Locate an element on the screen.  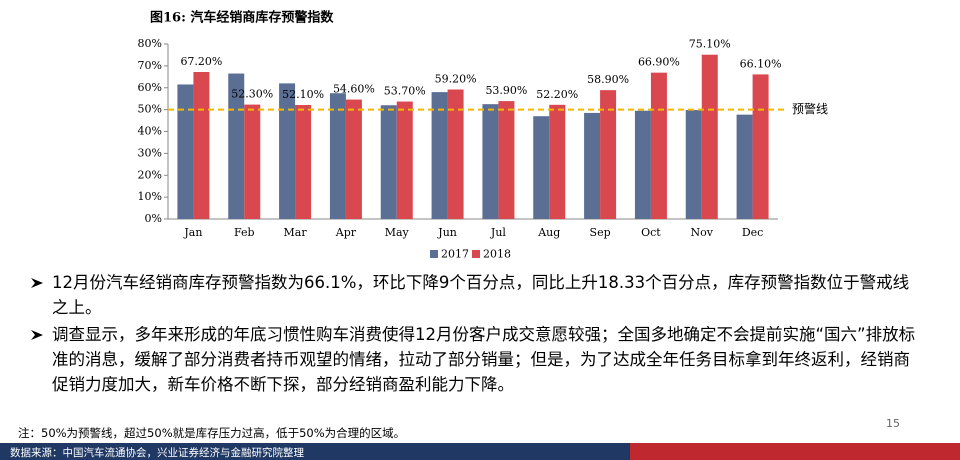
x-tick-label: Jul is located at coordinates (498, 232).